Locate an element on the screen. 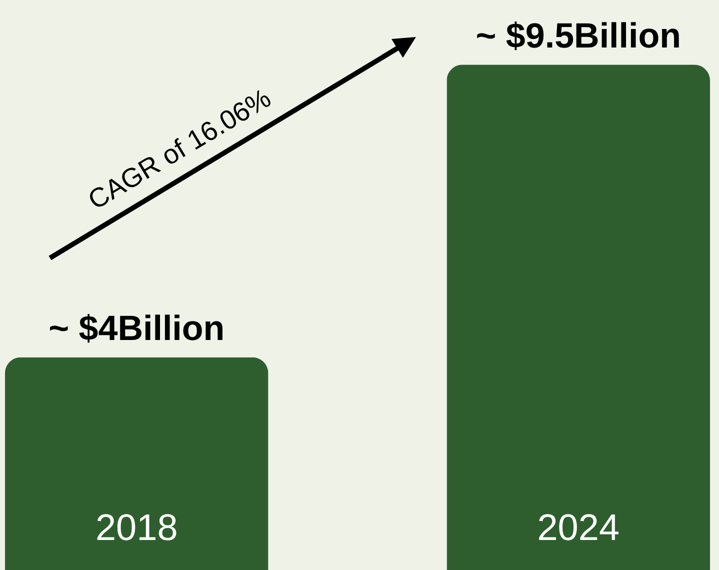 This screenshot has height=570, width=719. data-label: ~ $9.5Billion is located at coordinates (578, 36).